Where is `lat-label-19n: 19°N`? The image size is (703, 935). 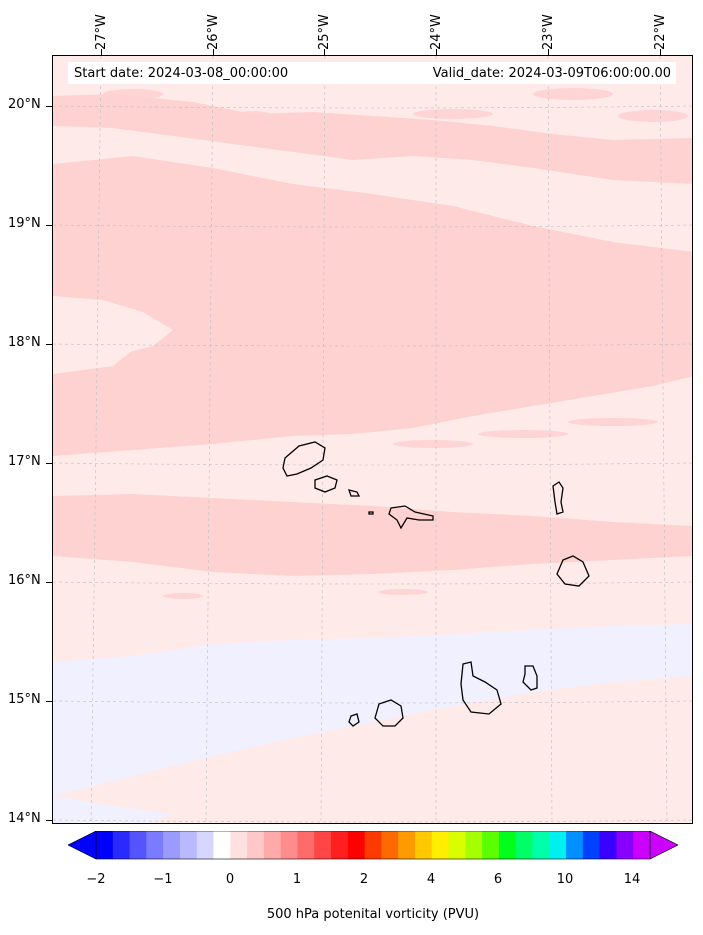
lat-label-19n: 19°N is located at coordinates (24, 223).